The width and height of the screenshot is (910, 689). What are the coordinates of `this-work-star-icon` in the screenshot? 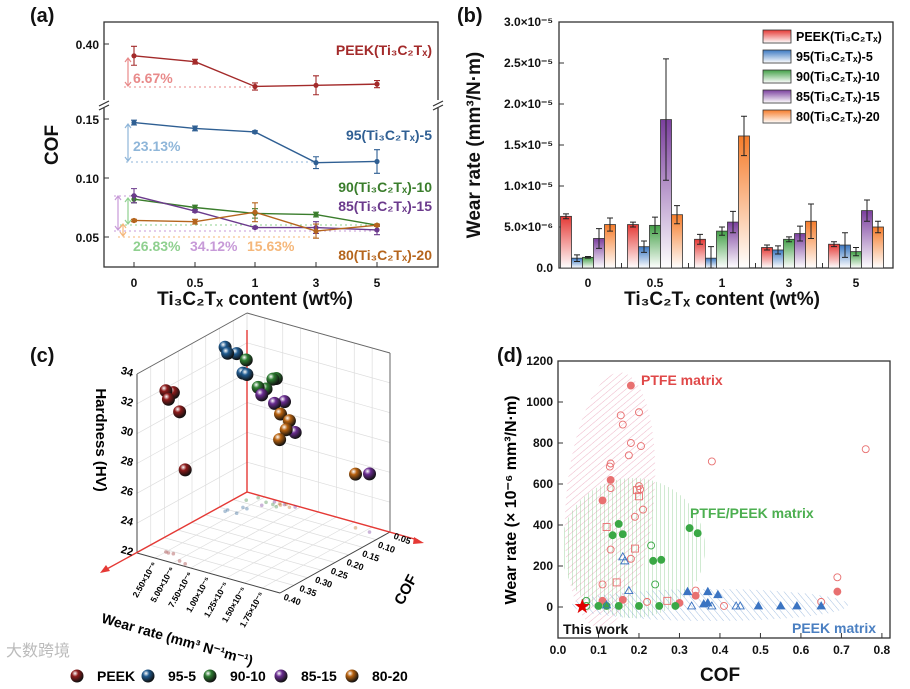 It's located at (582, 606).